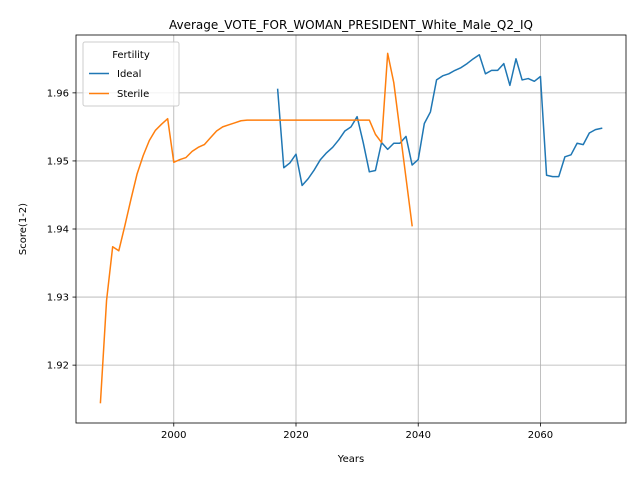 Image resolution: width=640 pixels, height=480 pixels. What do you see at coordinates (417, 435) in the screenshot?
I see `x-tick-label: 2040` at bounding box center [417, 435].